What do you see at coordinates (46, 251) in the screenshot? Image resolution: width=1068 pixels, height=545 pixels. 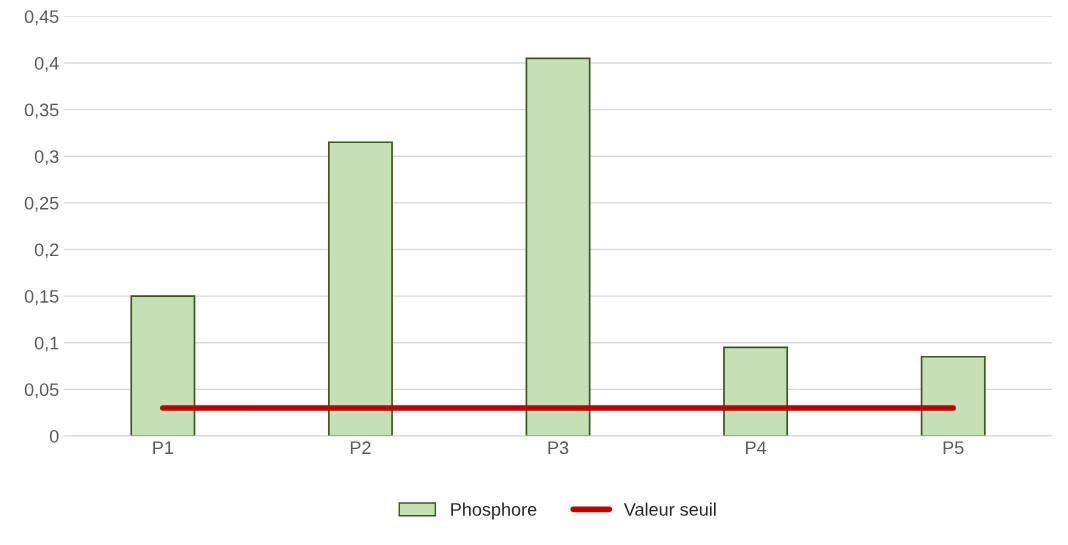 I see `y-tick-label: 0,2` at bounding box center [46, 251].